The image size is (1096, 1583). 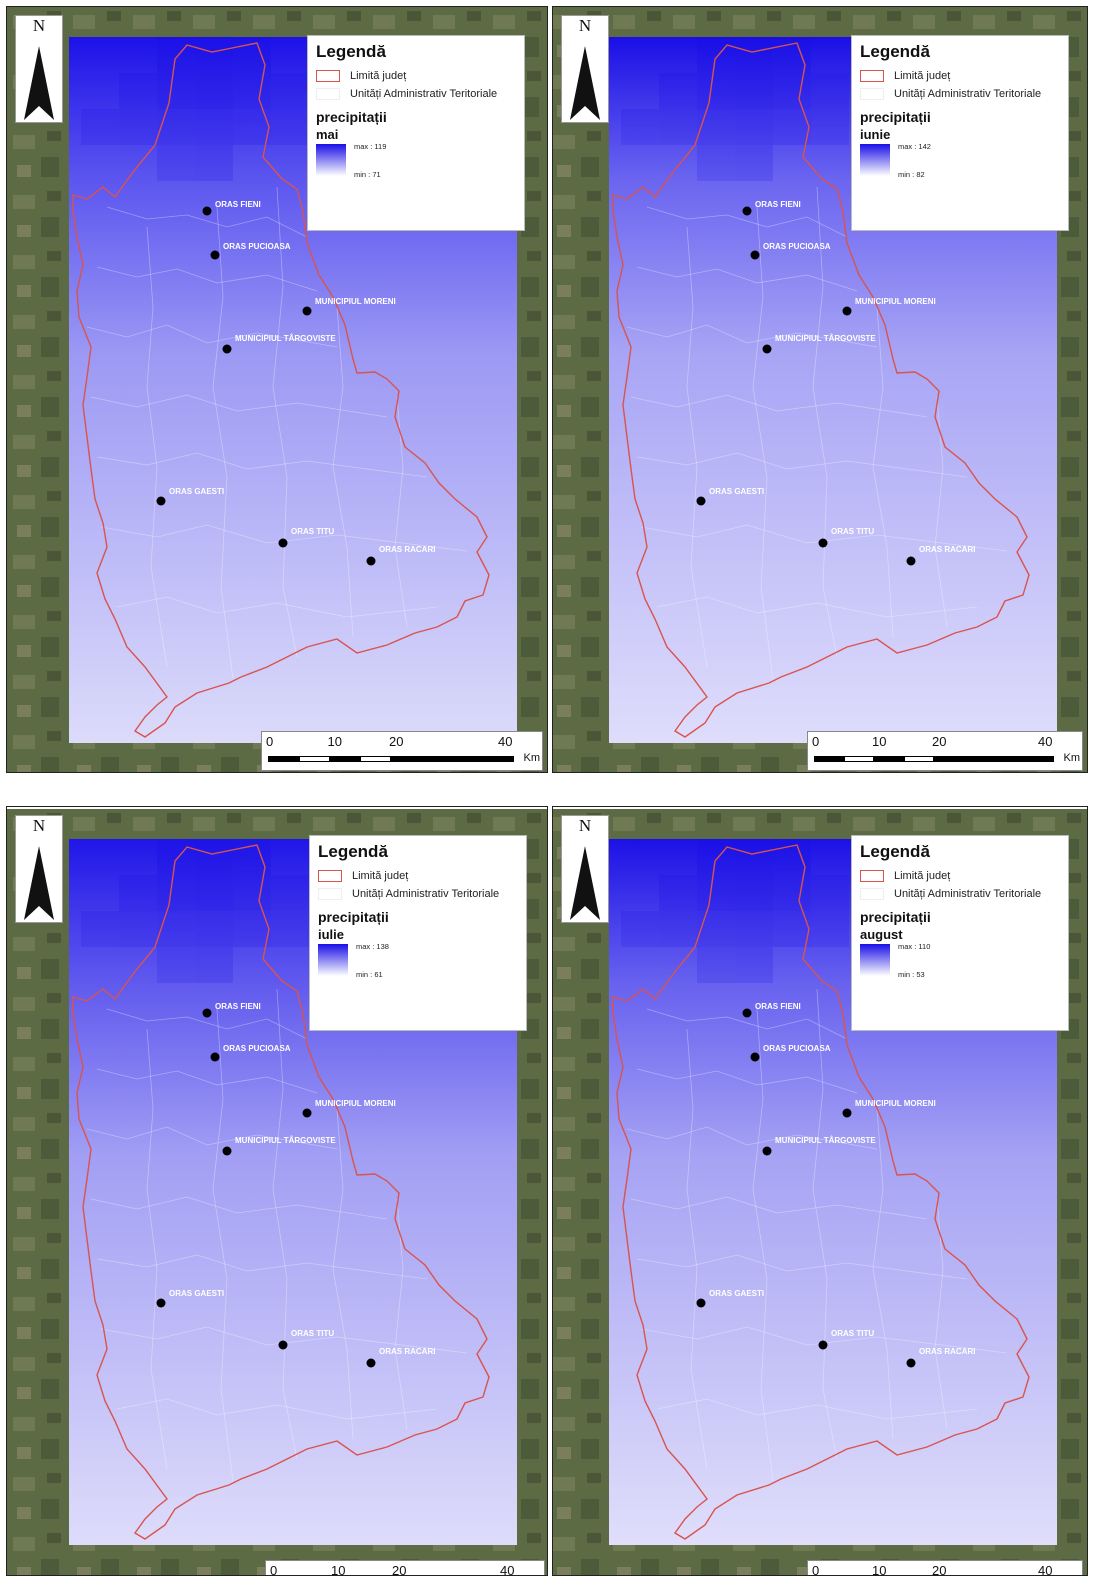 I want to click on city-label: ORAS FIENI, so click(x=778, y=1006).